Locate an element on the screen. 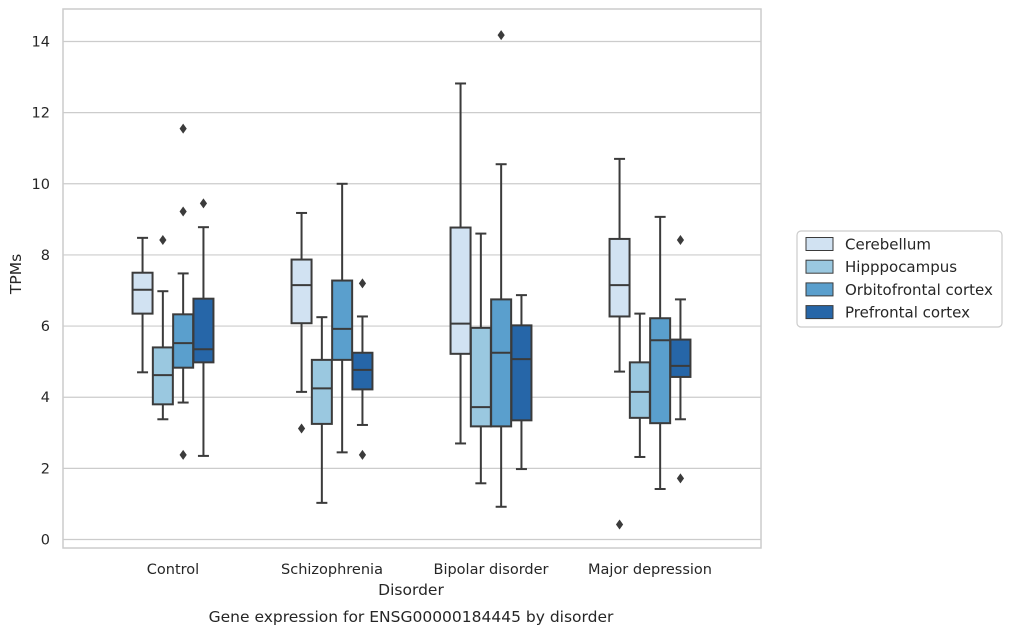  y-tick-label: 0 is located at coordinates (45, 541).